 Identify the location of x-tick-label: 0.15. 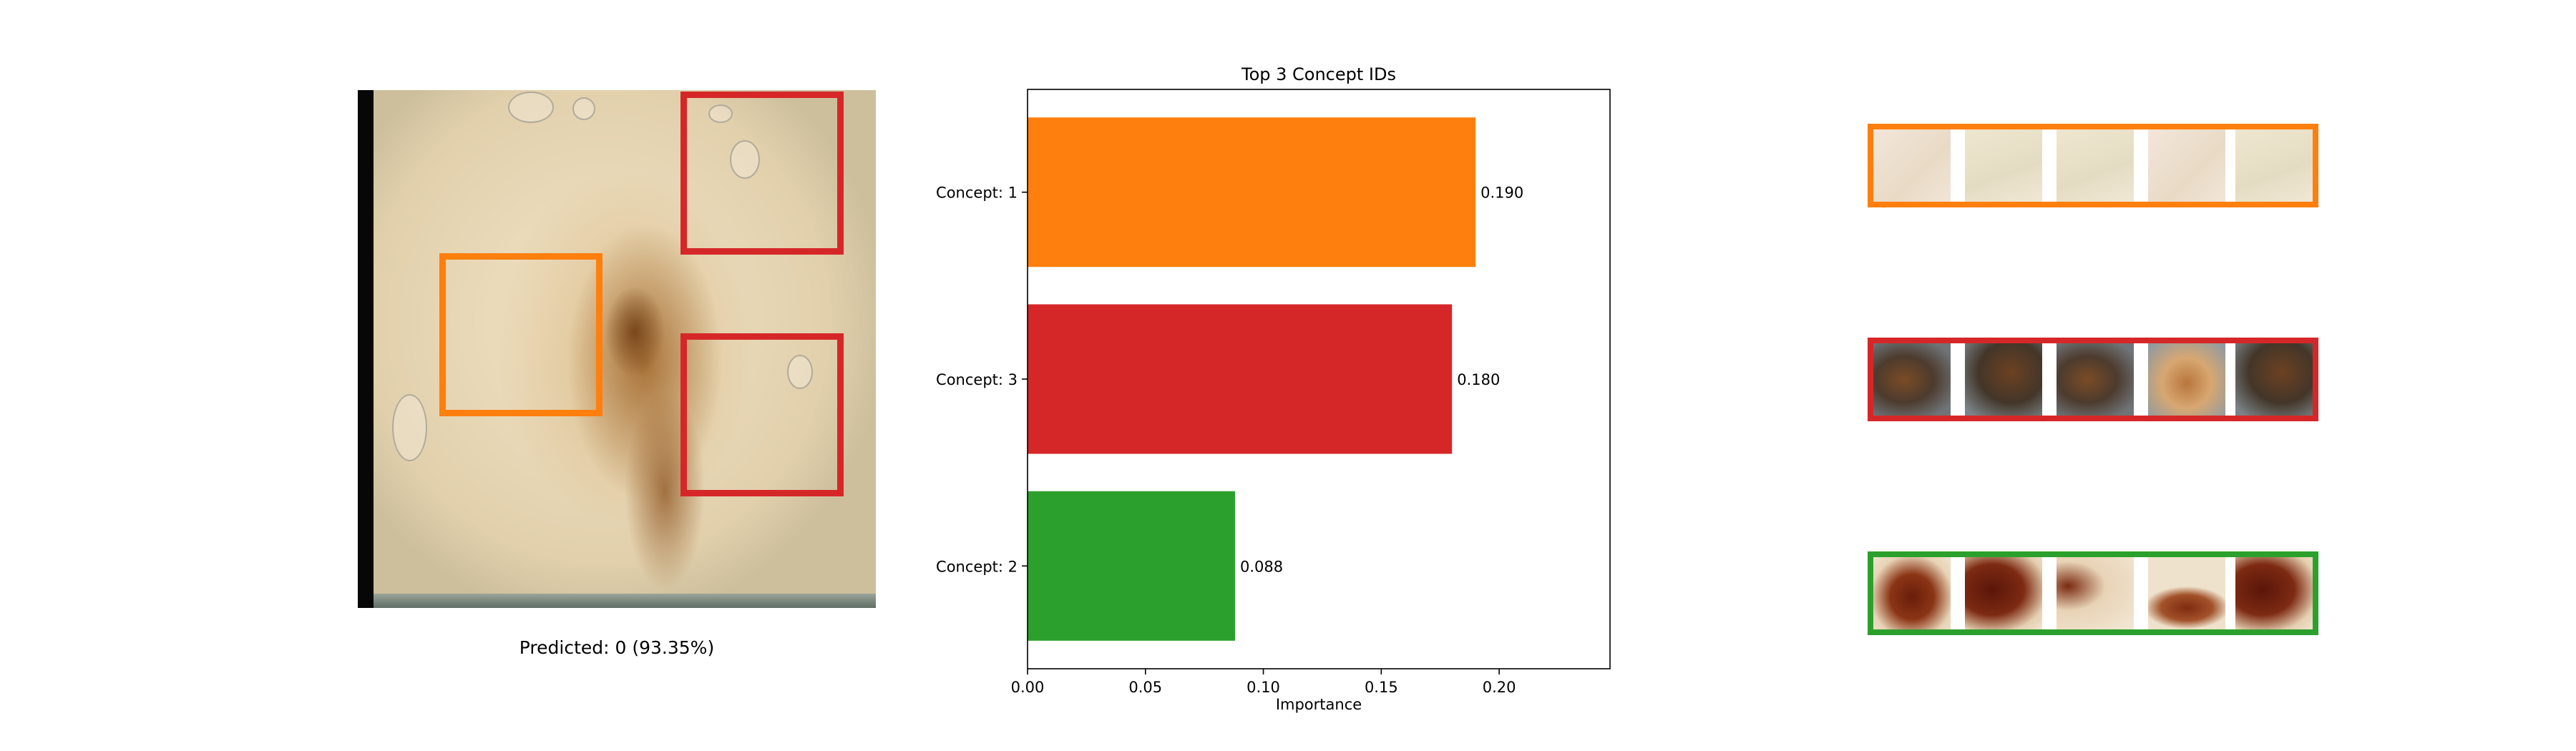
(1381, 687).